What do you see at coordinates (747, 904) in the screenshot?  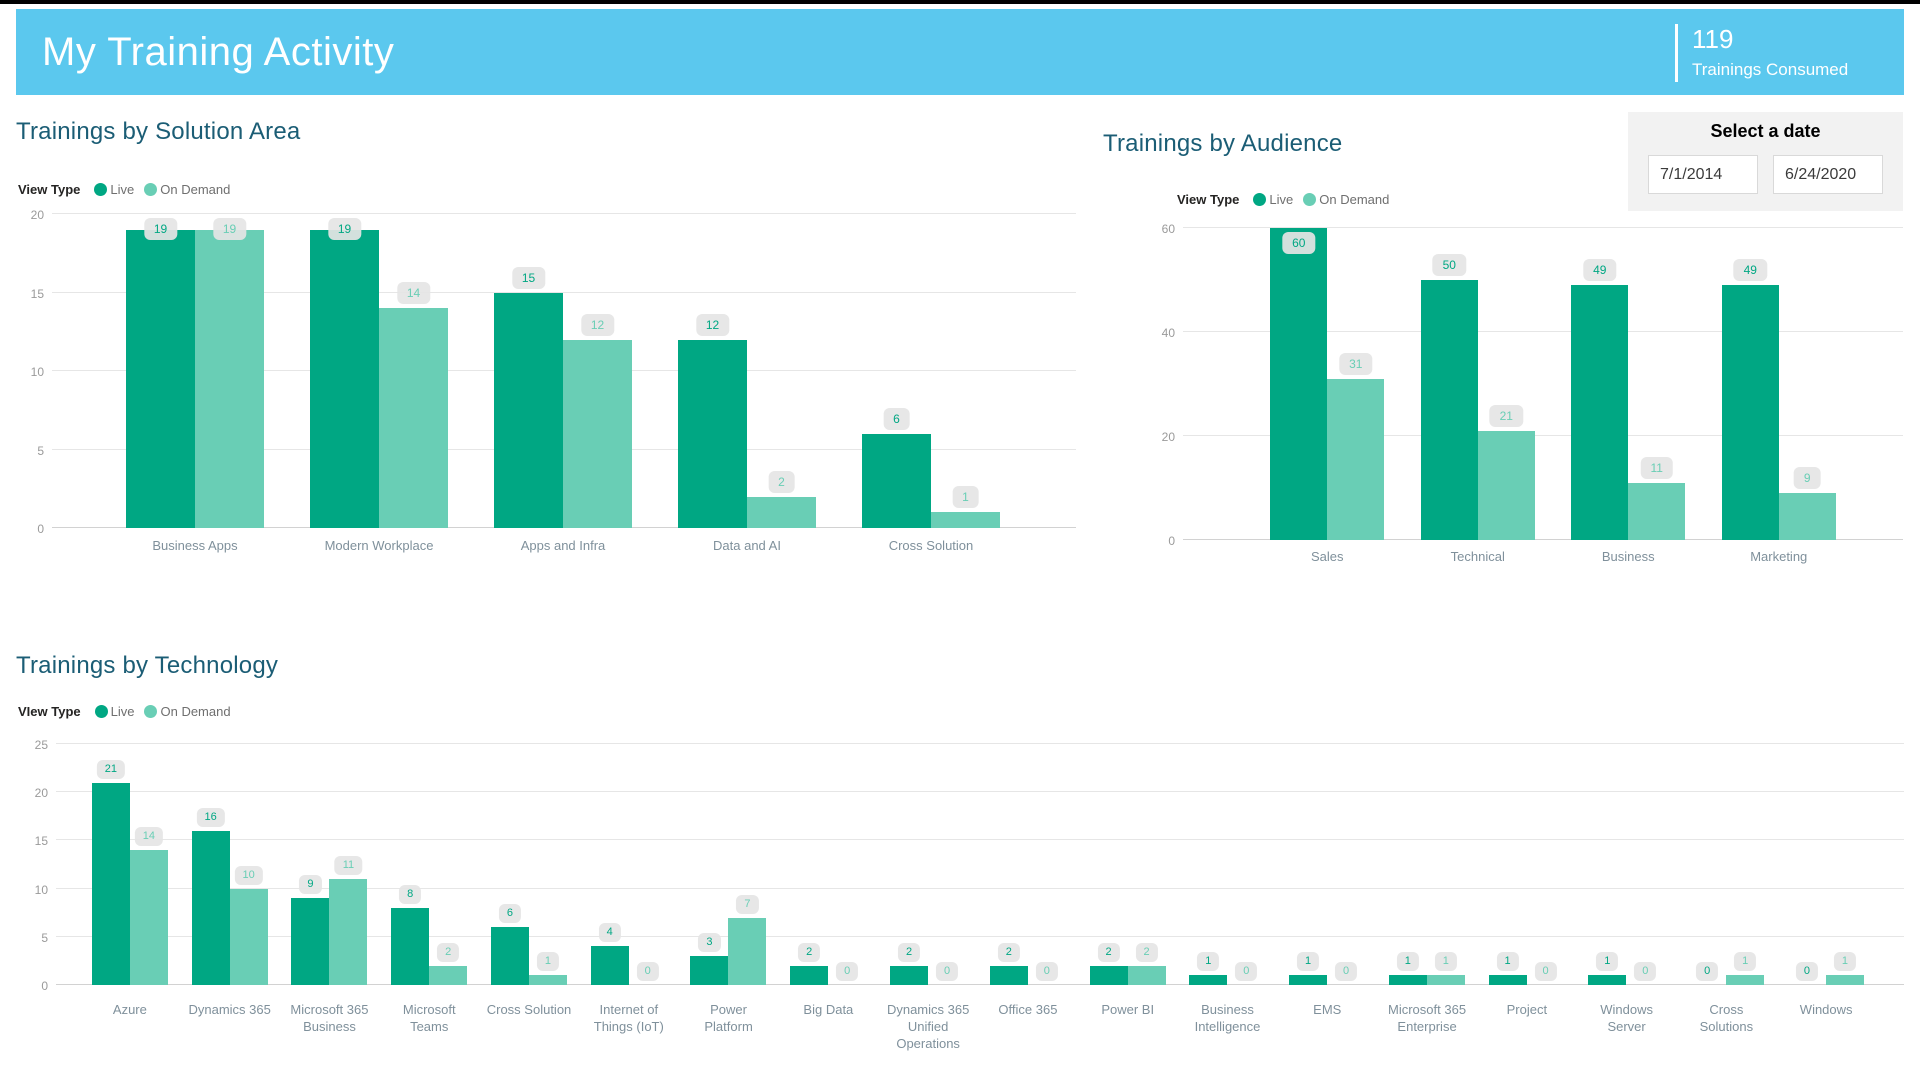 I see `data-label: 7` at bounding box center [747, 904].